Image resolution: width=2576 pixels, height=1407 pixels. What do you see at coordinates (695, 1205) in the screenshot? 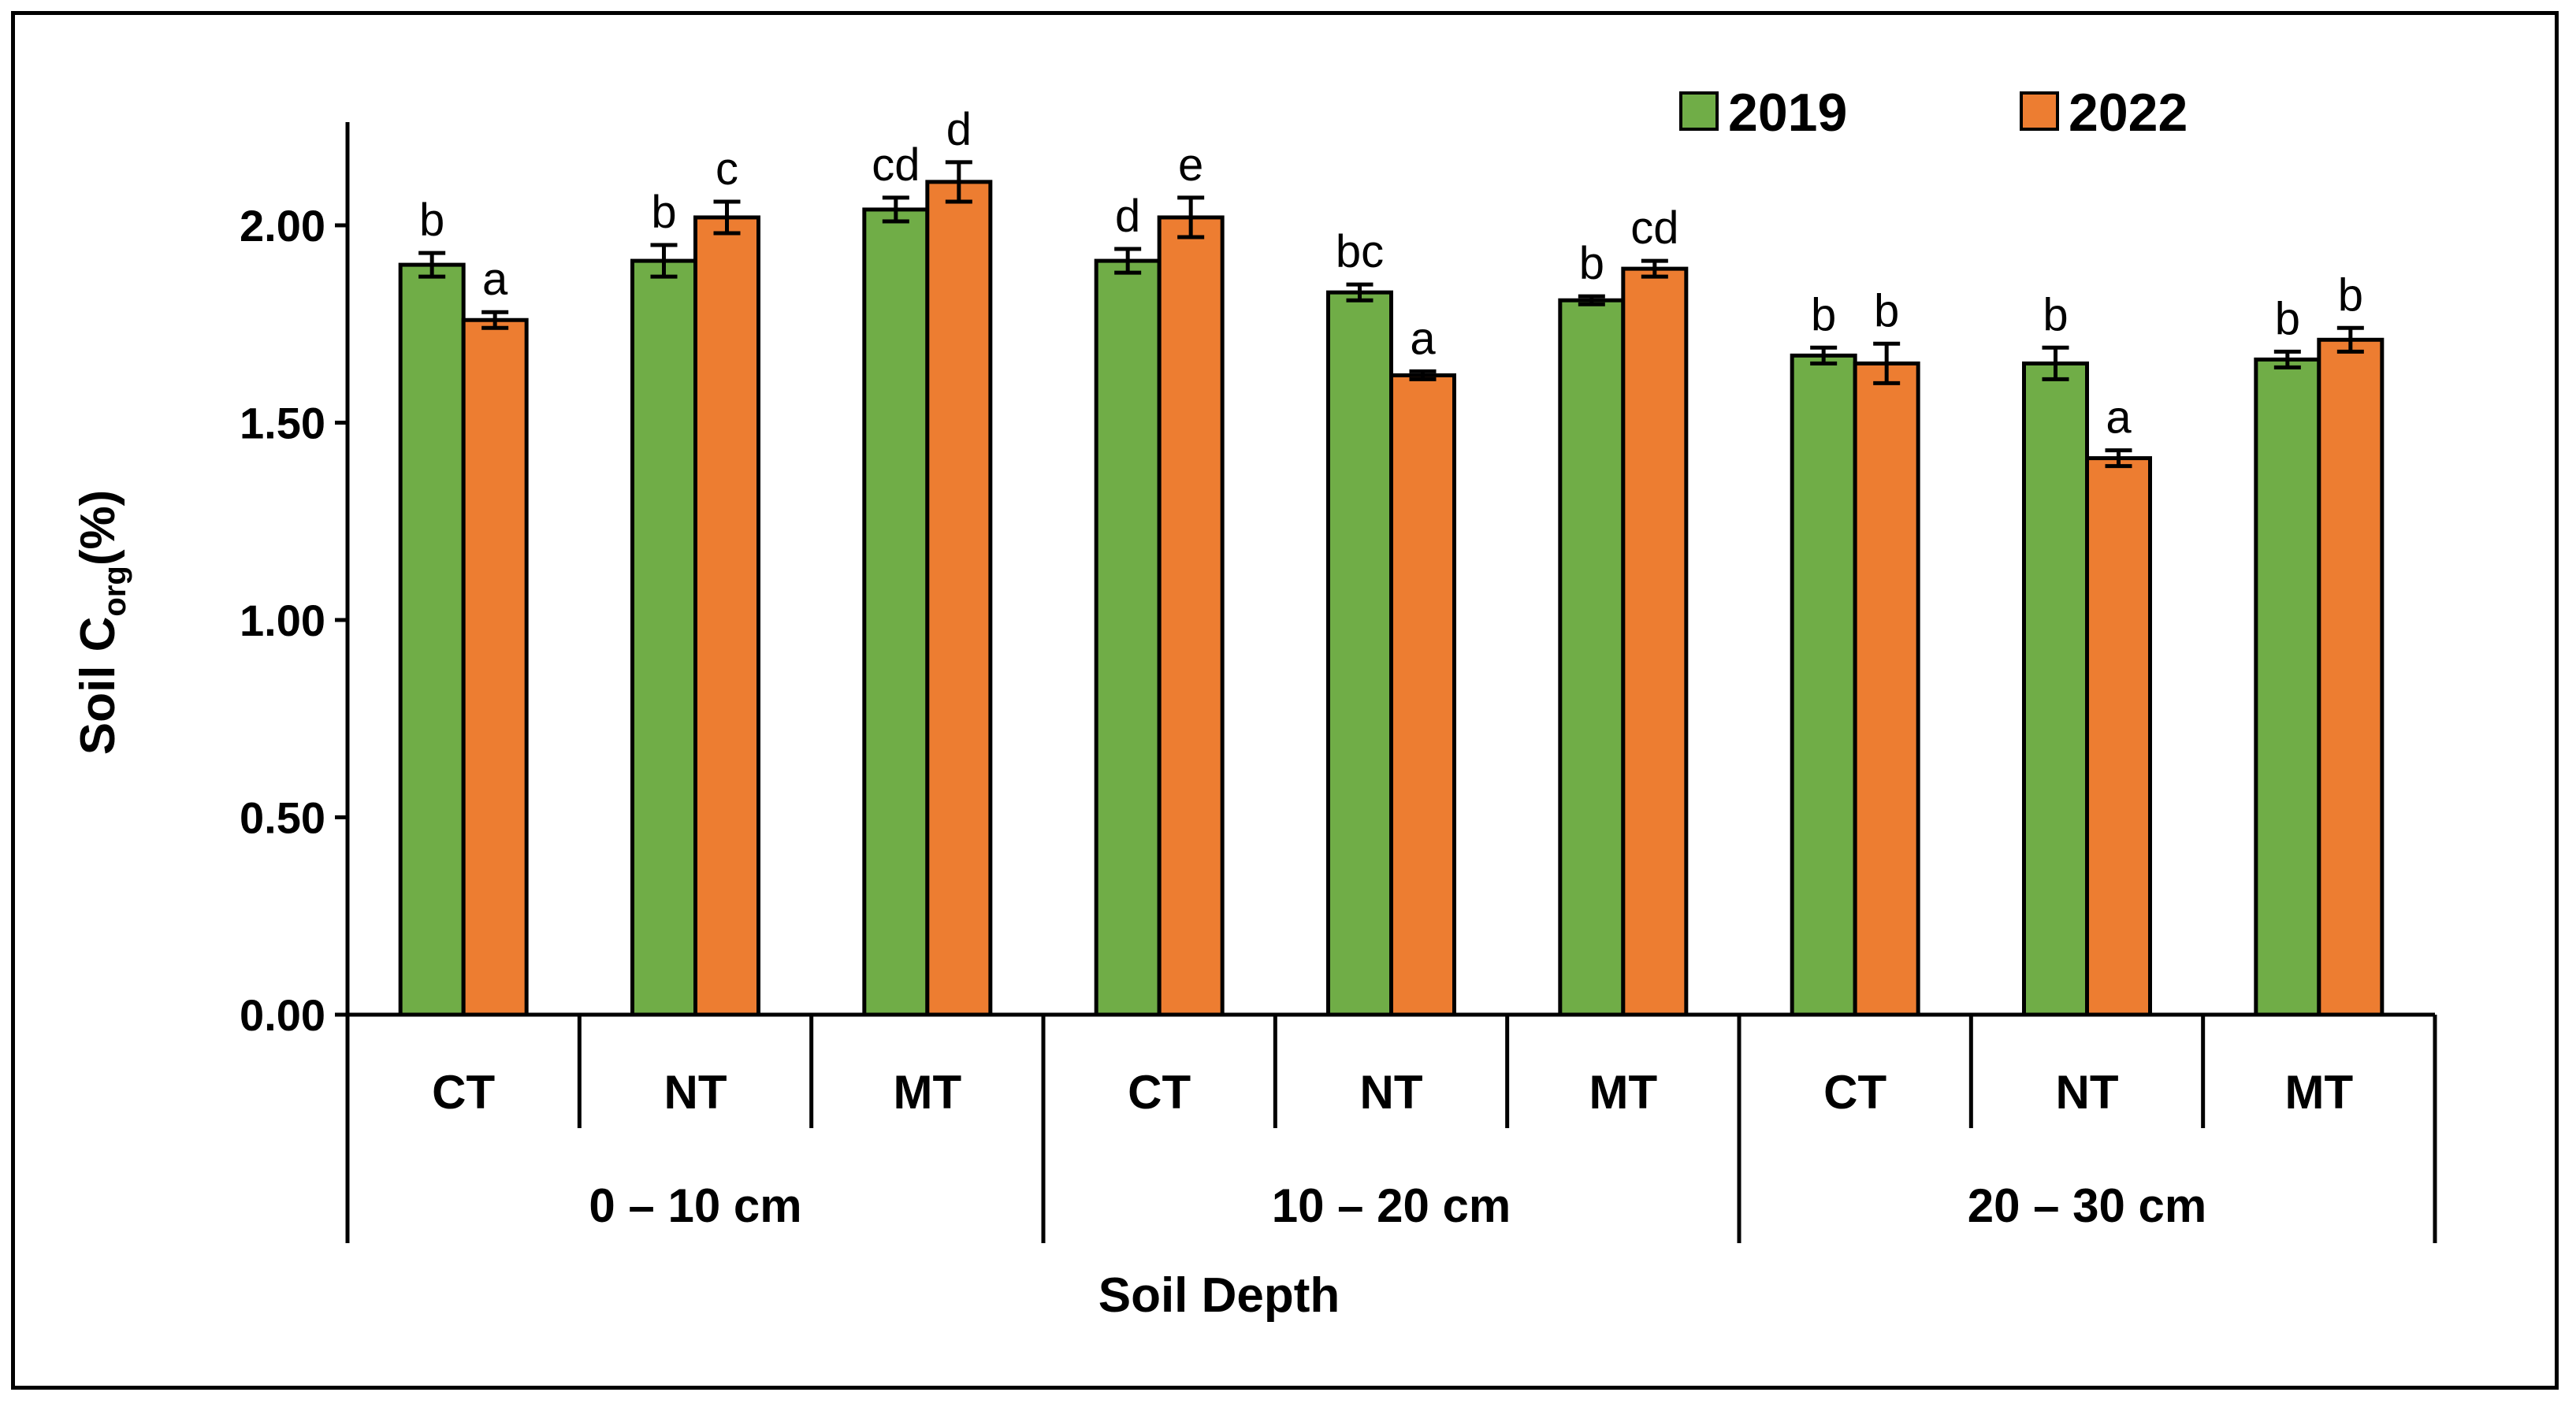
I see `group-label-1: 0 – 10 cm` at bounding box center [695, 1205].